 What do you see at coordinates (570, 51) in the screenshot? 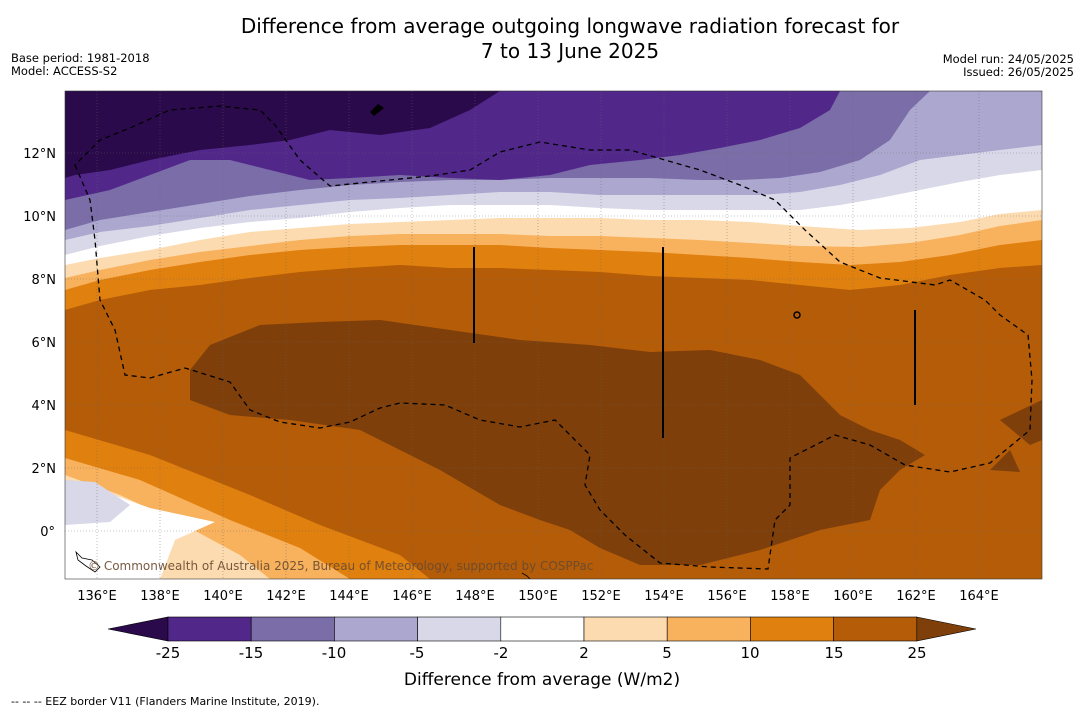
I see `title-line-2: 7 to 13 June 2025` at bounding box center [570, 51].